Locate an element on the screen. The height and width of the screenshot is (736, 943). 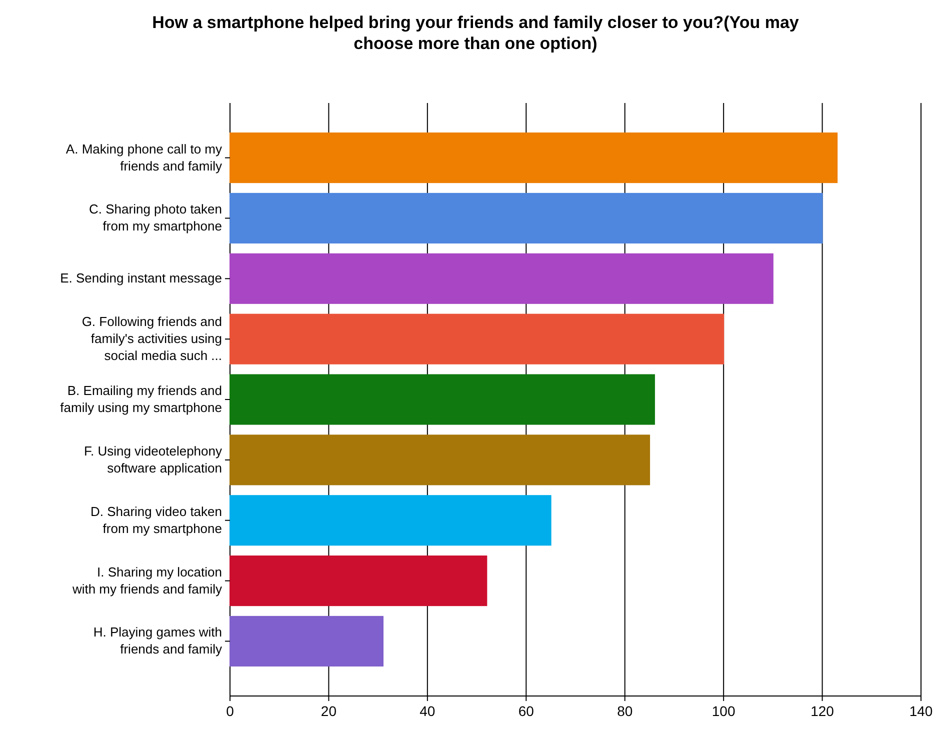
y-tick-label: F. Using videotelephony software application is located at coordinates (153, 459).